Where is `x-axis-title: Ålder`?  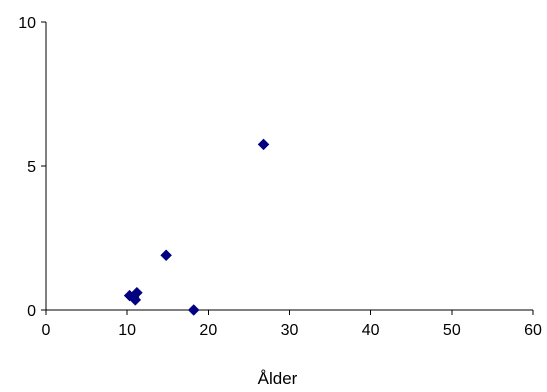
x-axis-title: Ålder is located at coordinates (278, 378).